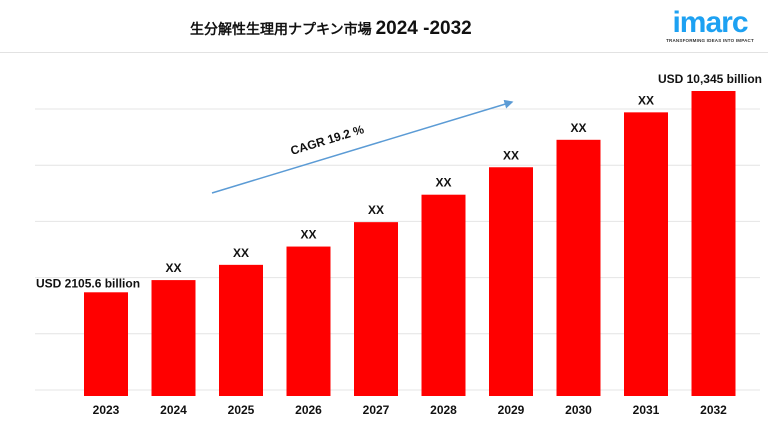  Describe the element at coordinates (443, 295) in the screenshot. I see `bar-2028` at that location.